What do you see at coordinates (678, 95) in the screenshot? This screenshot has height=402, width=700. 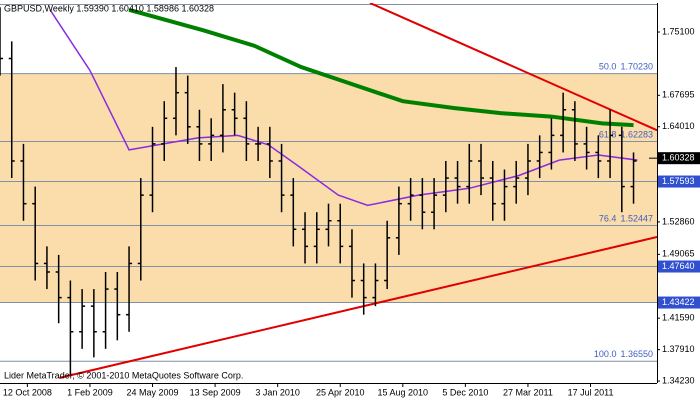 I see `y-tick-label: 1.67695` at bounding box center [678, 95].